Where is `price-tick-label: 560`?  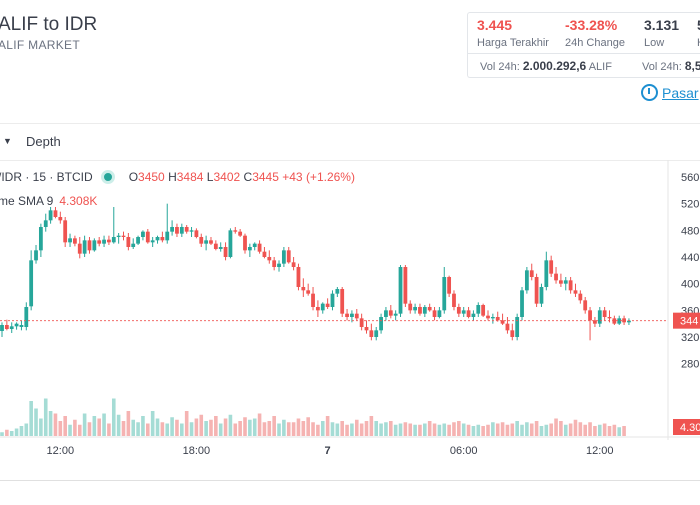 price-tick-label: 560 is located at coordinates (690, 178).